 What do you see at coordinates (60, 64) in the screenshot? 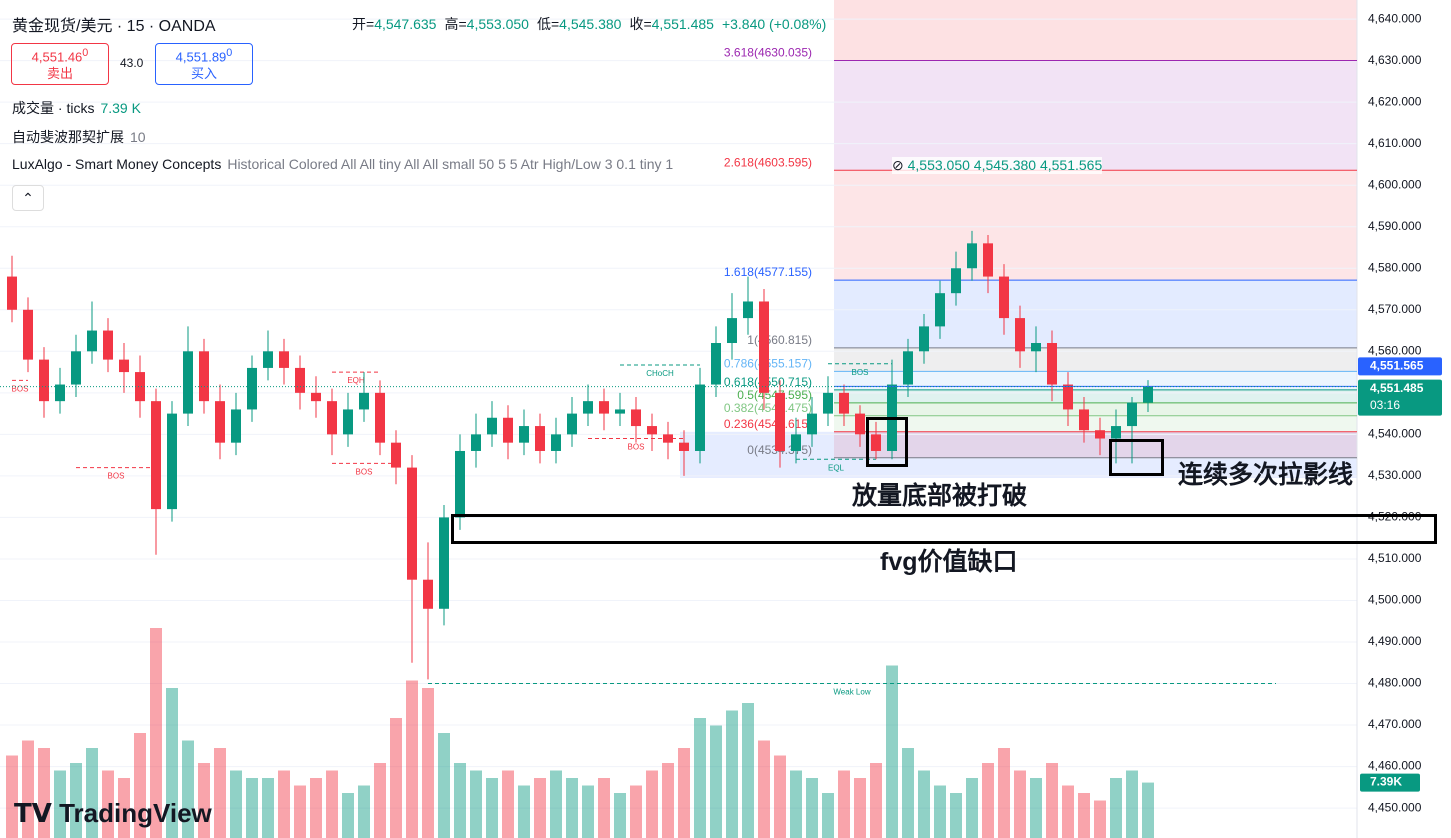
I see `sell-button: 4,551.460 卖出` at bounding box center [60, 64].